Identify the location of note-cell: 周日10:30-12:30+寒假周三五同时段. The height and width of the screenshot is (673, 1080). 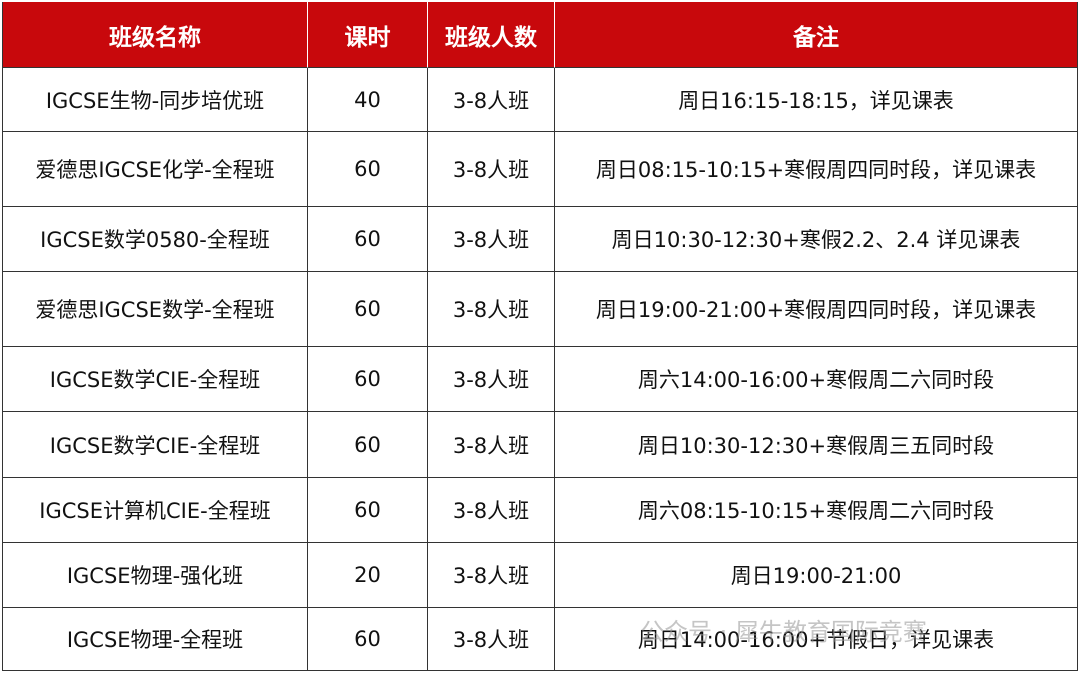
(816, 445).